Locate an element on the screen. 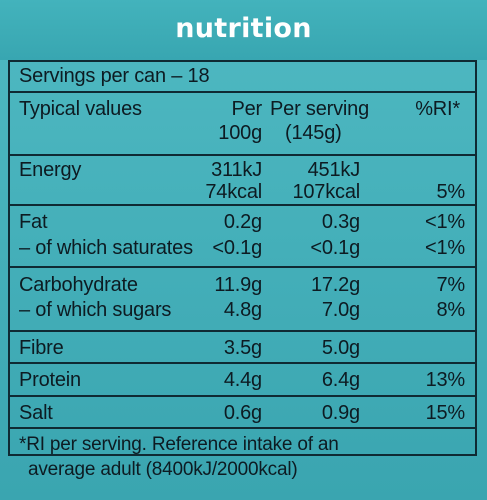 This screenshot has width=487, height=500. fat-ri: <1% is located at coordinates (445, 222).